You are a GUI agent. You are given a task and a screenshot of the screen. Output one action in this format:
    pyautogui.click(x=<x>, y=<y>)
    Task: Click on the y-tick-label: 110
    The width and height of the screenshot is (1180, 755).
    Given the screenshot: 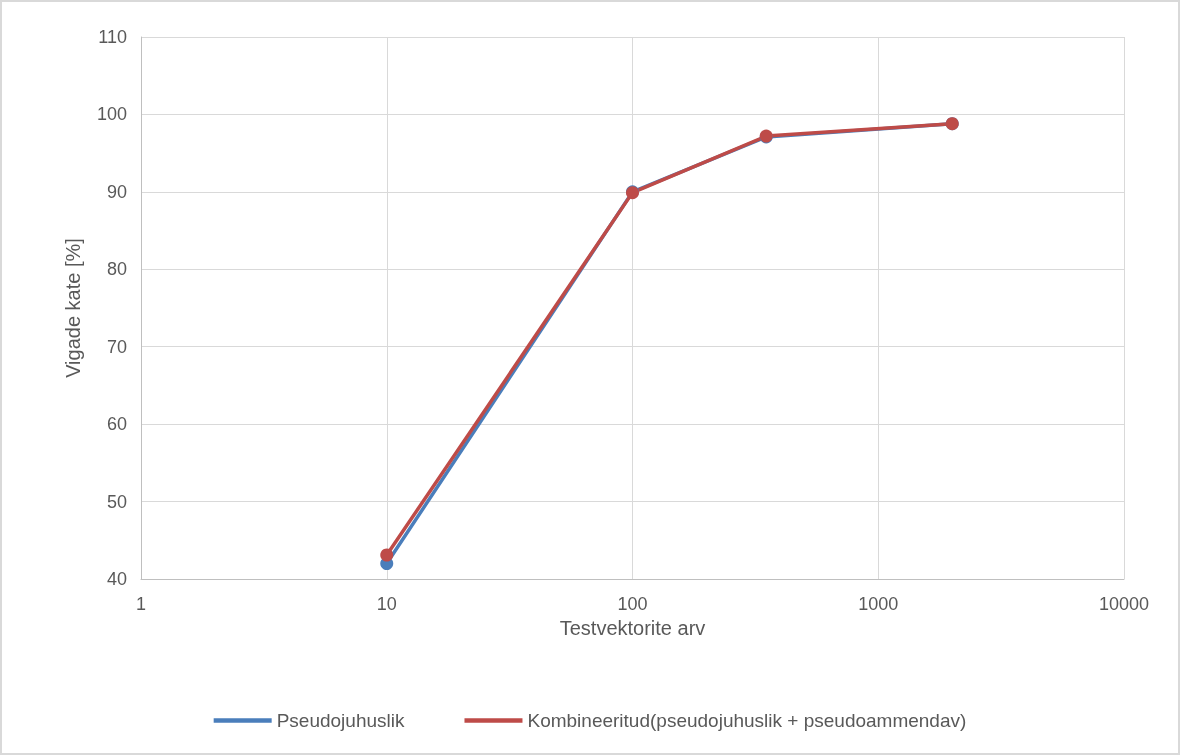 What is the action you would take?
    pyautogui.click(x=112, y=37)
    